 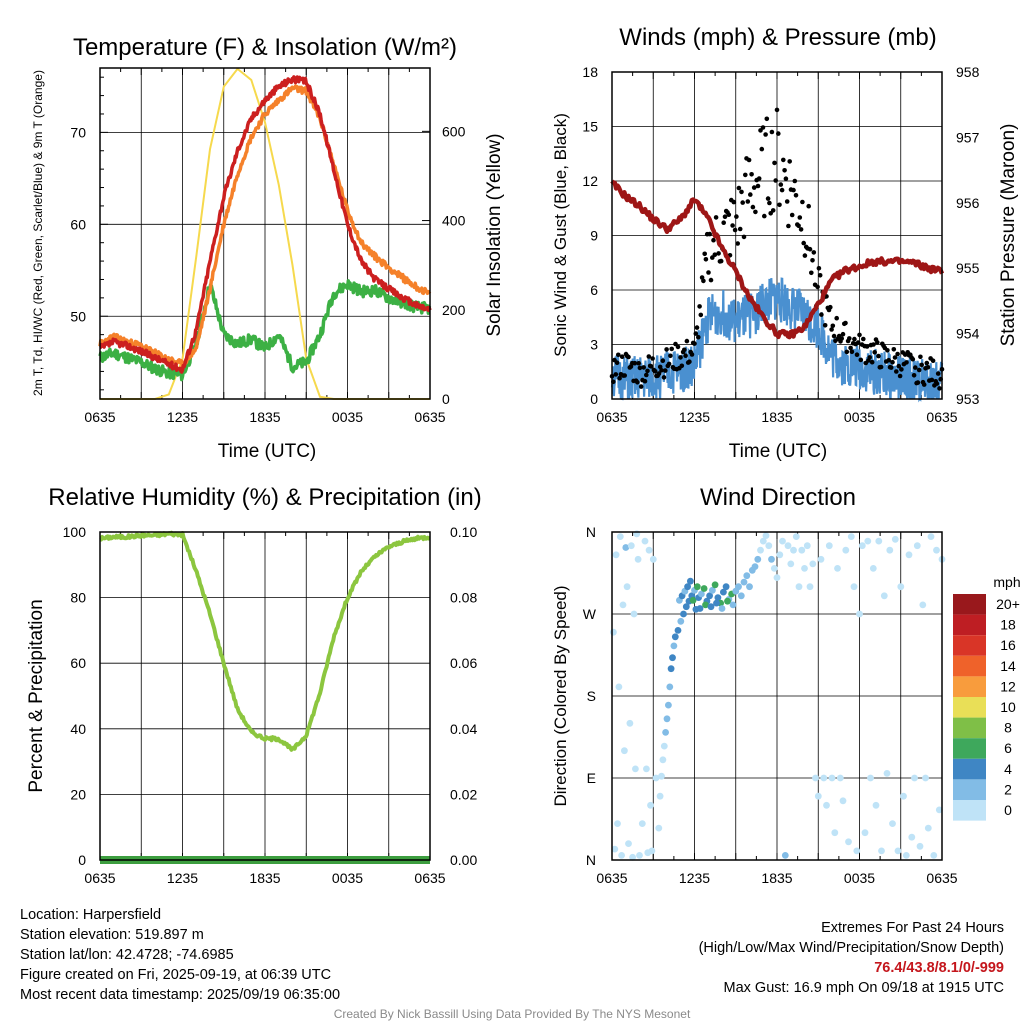 What do you see at coordinates (463, 860) in the screenshot?
I see `y-right-tick-label: 0.00` at bounding box center [463, 860].